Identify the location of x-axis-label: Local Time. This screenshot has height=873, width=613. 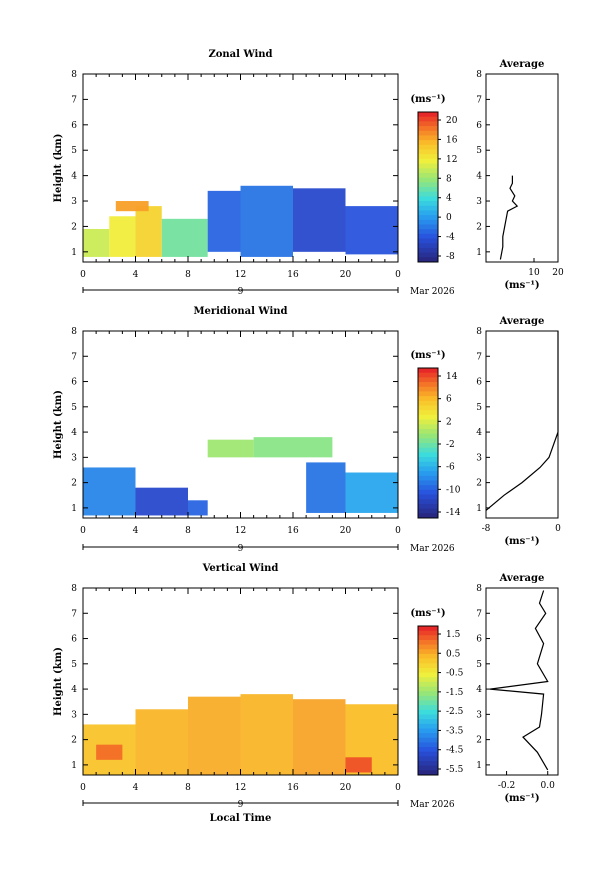
(241, 818).